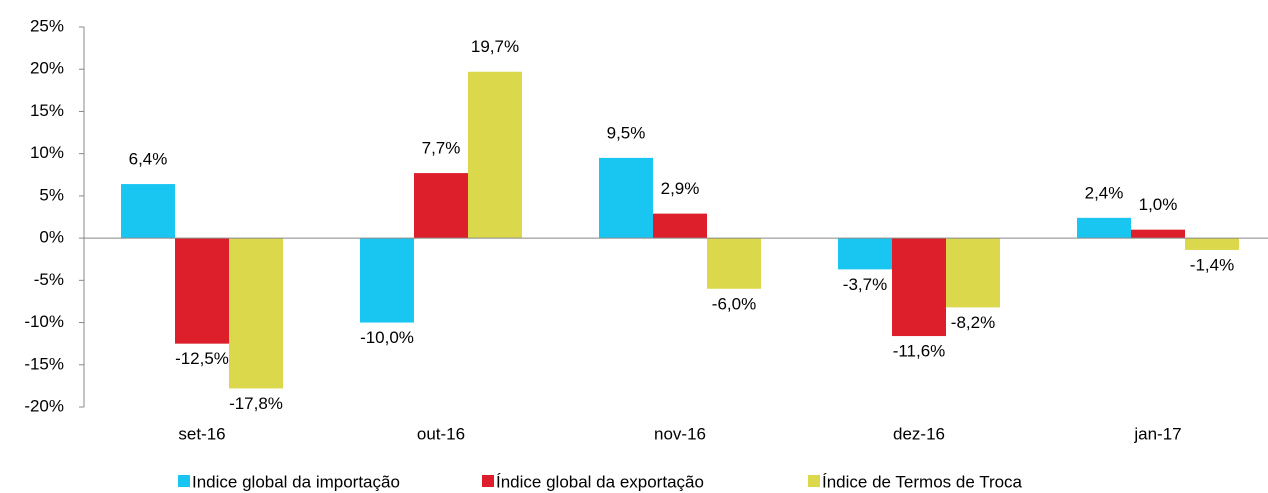 The width and height of the screenshot is (1268, 493). Describe the element at coordinates (626, 132) in the screenshot. I see `value-label: 9,5%` at that location.